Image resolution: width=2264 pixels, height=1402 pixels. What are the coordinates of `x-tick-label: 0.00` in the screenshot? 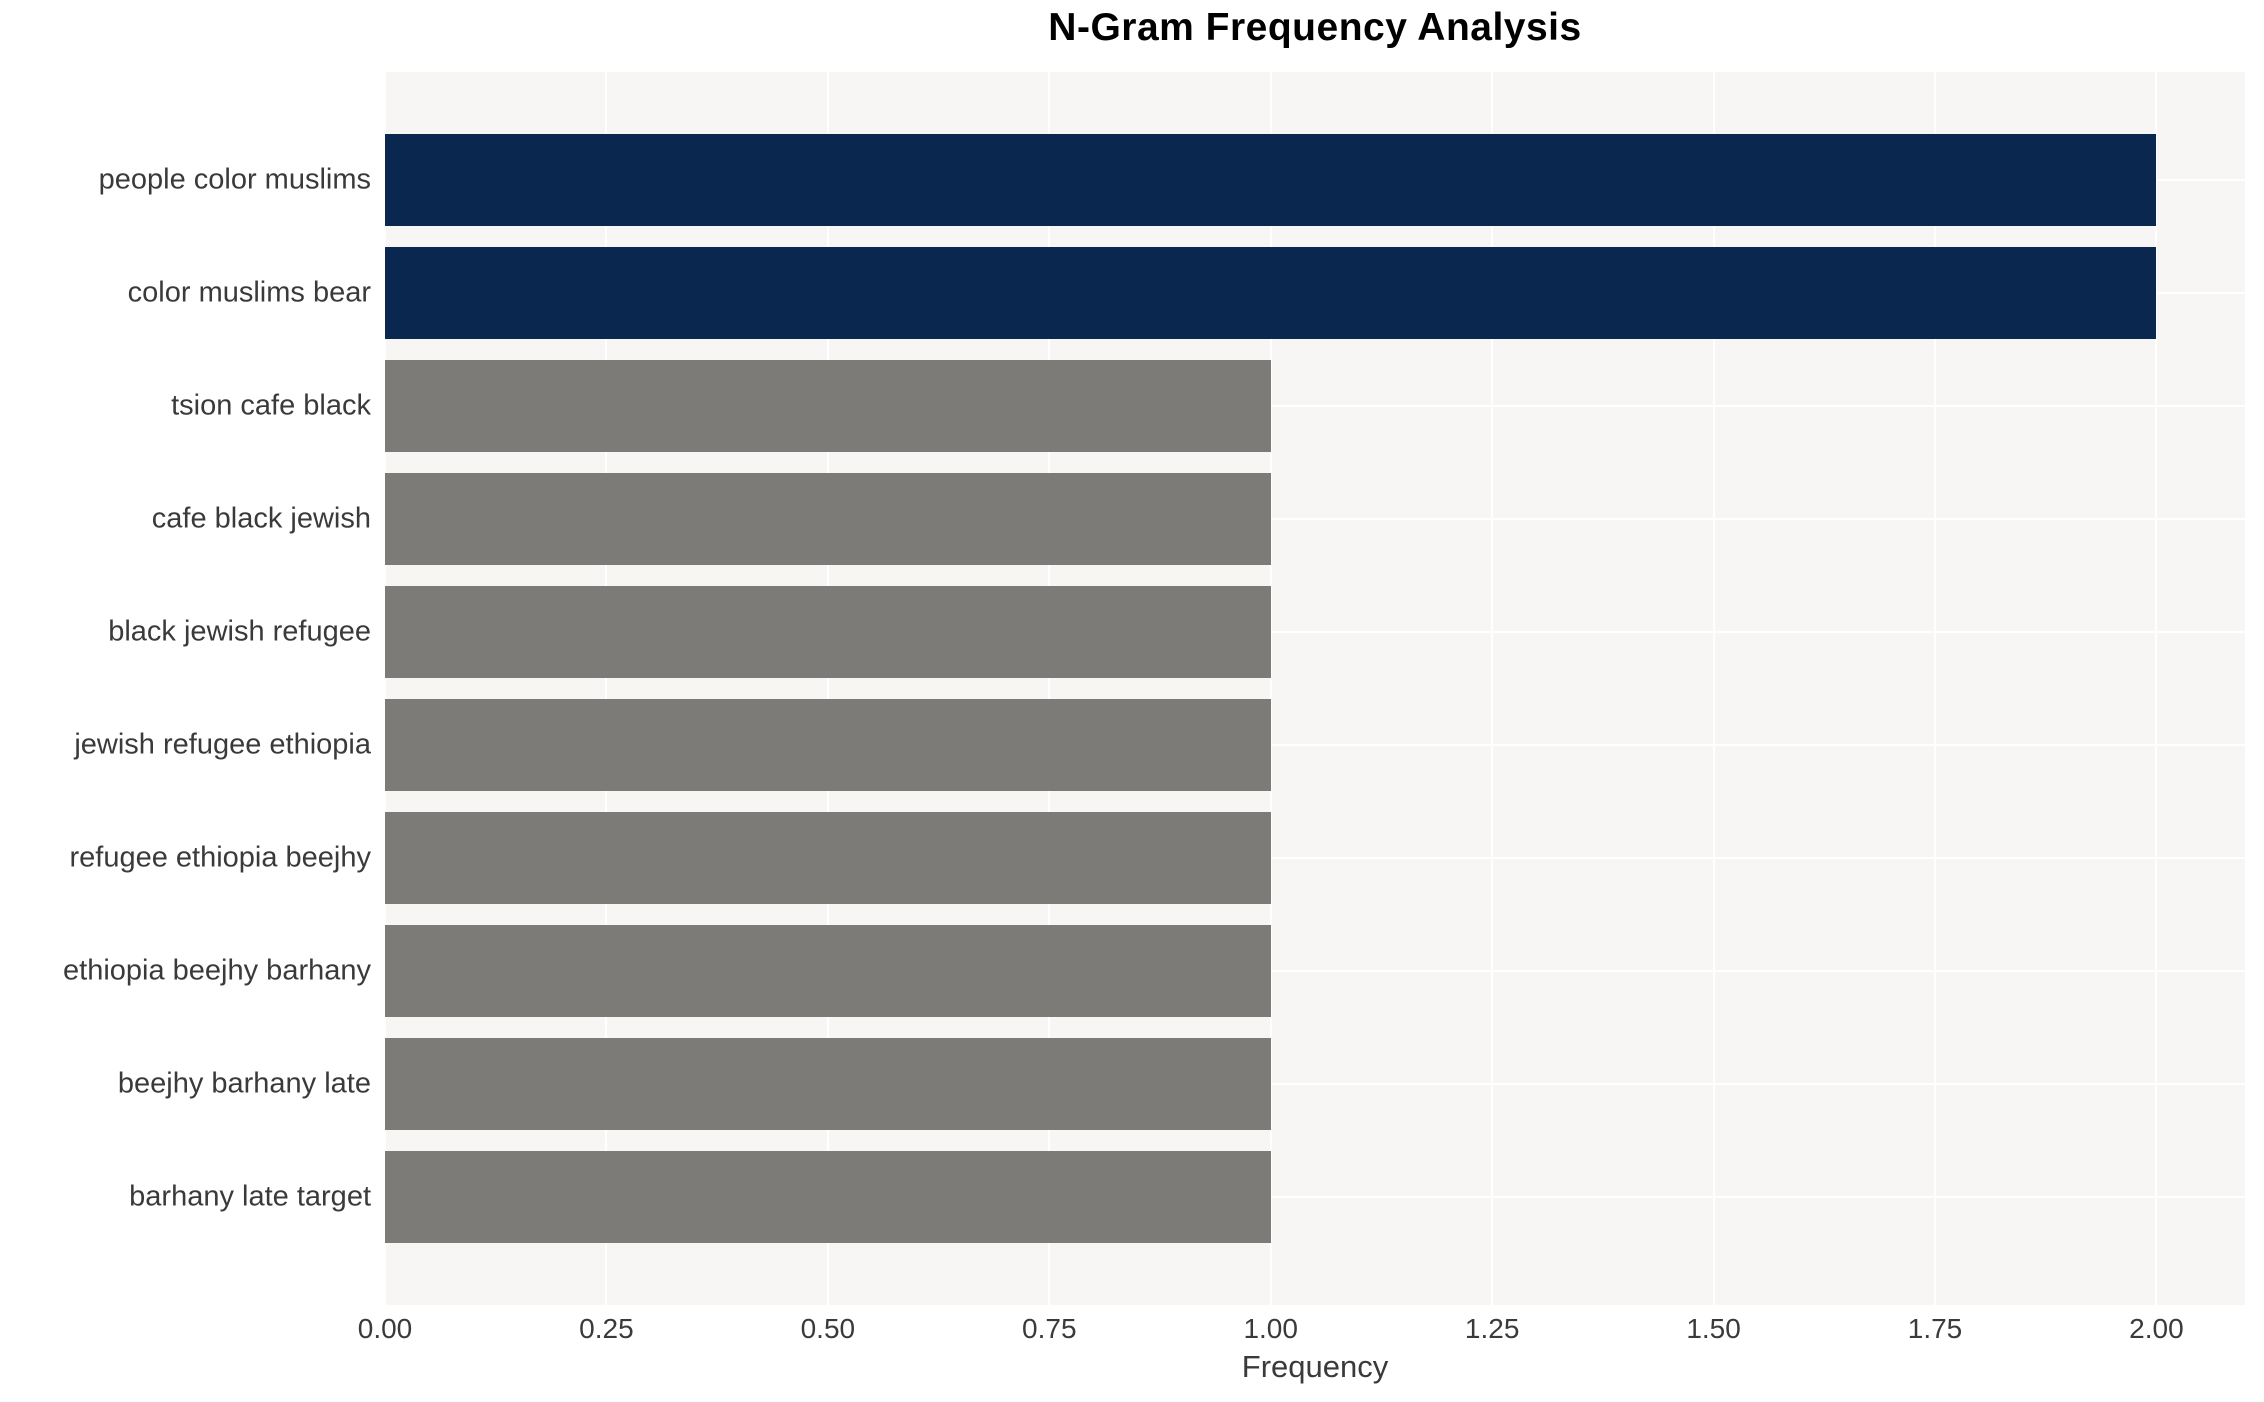 It's located at (385, 1328).